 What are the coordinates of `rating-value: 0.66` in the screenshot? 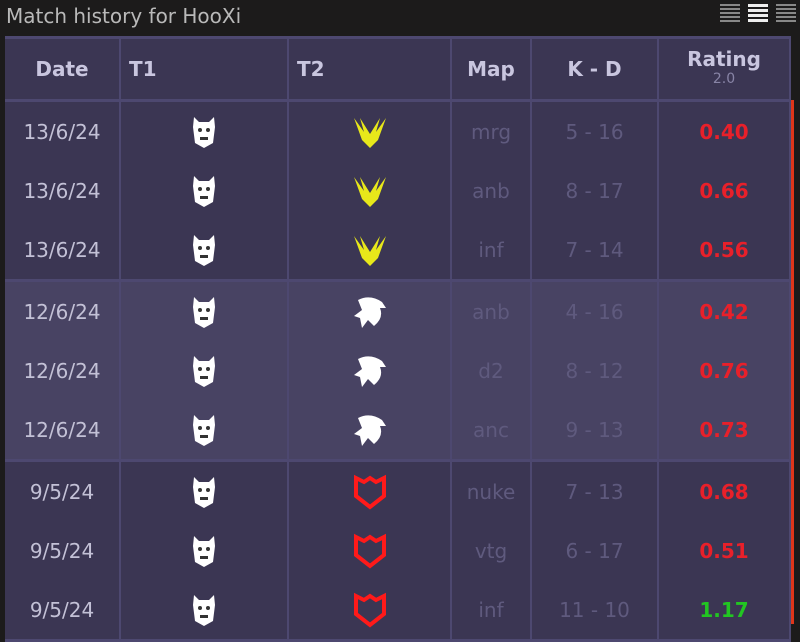 It's located at (725, 190).